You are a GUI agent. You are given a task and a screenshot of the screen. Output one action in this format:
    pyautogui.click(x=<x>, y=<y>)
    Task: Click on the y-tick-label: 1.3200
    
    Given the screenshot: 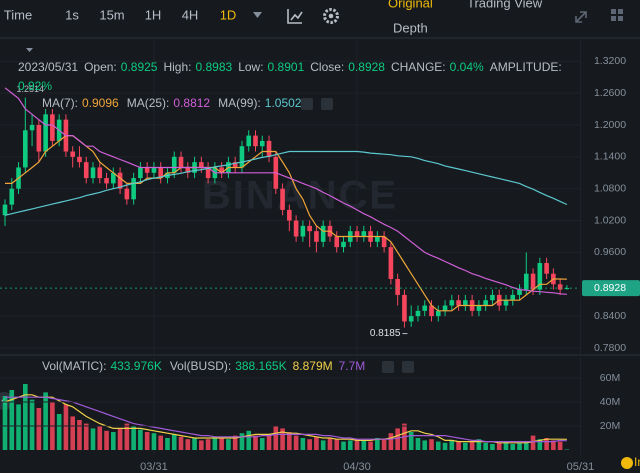 What is the action you would take?
    pyautogui.click(x=610, y=61)
    